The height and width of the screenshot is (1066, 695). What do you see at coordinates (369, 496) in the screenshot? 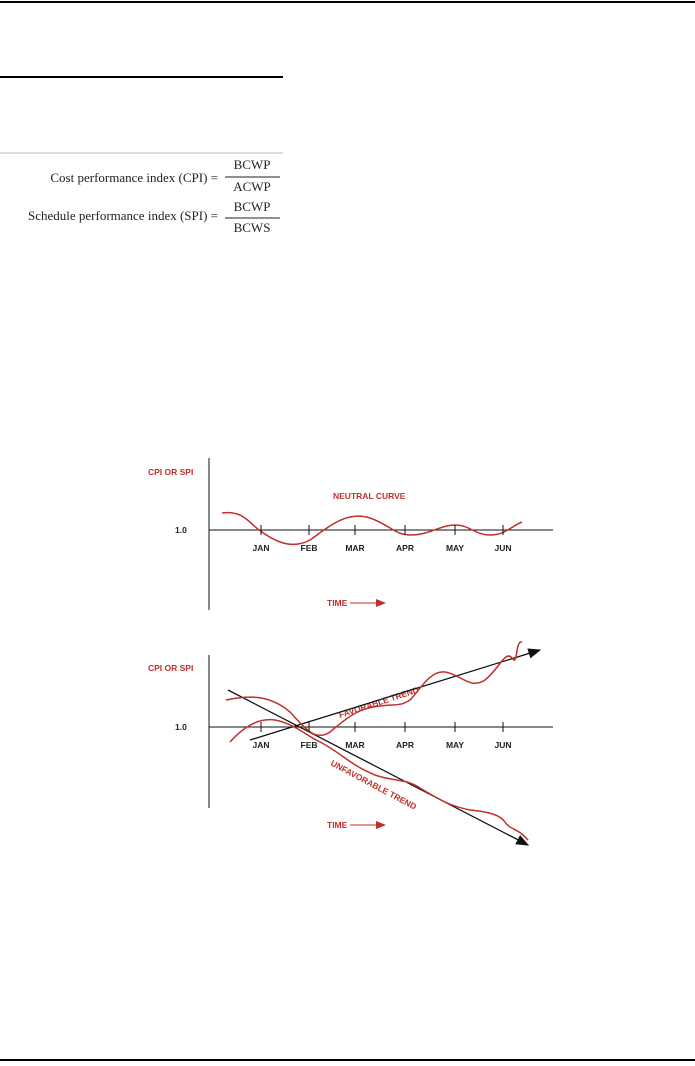
I see `curve-label: NEUTRAL CURVE` at bounding box center [369, 496].